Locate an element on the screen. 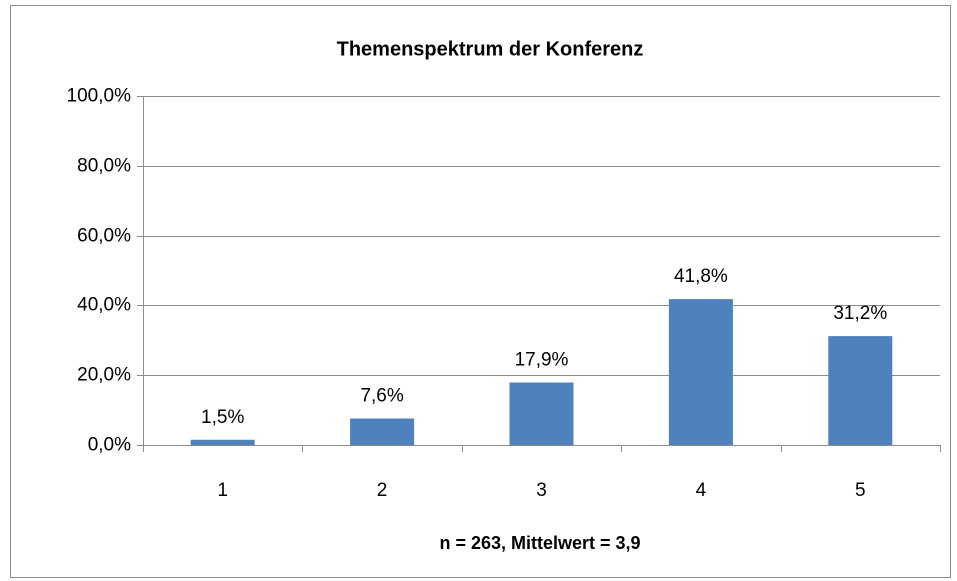 The image size is (957, 581). y-tick-label: 0,0% is located at coordinates (109, 445).